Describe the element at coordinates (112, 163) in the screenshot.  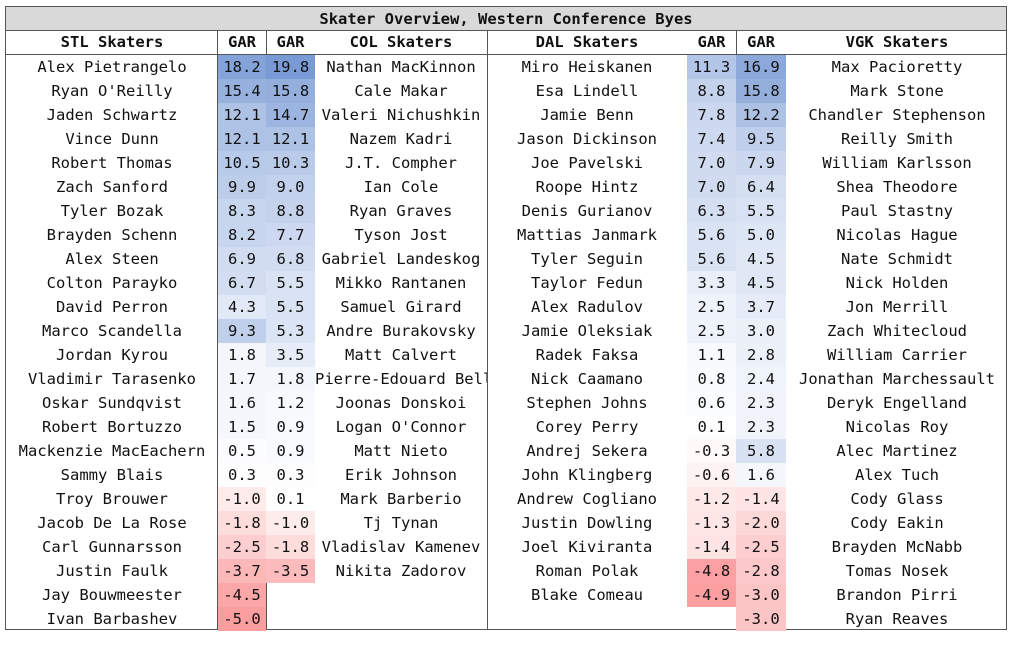
I see `stl-skater-name: Robert Thomas` at that location.